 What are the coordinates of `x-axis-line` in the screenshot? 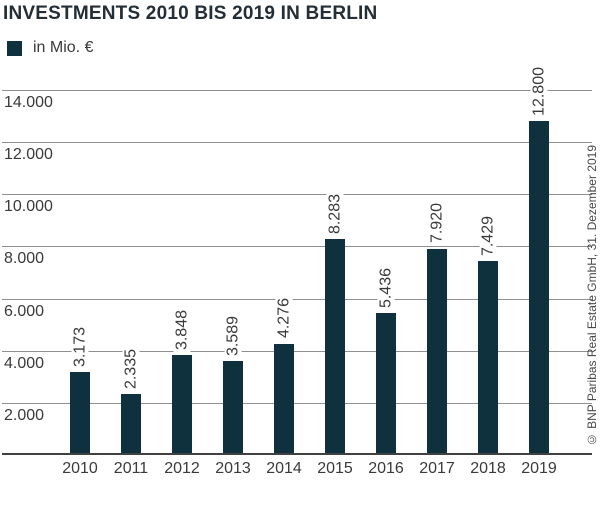 It's located at (297, 454).